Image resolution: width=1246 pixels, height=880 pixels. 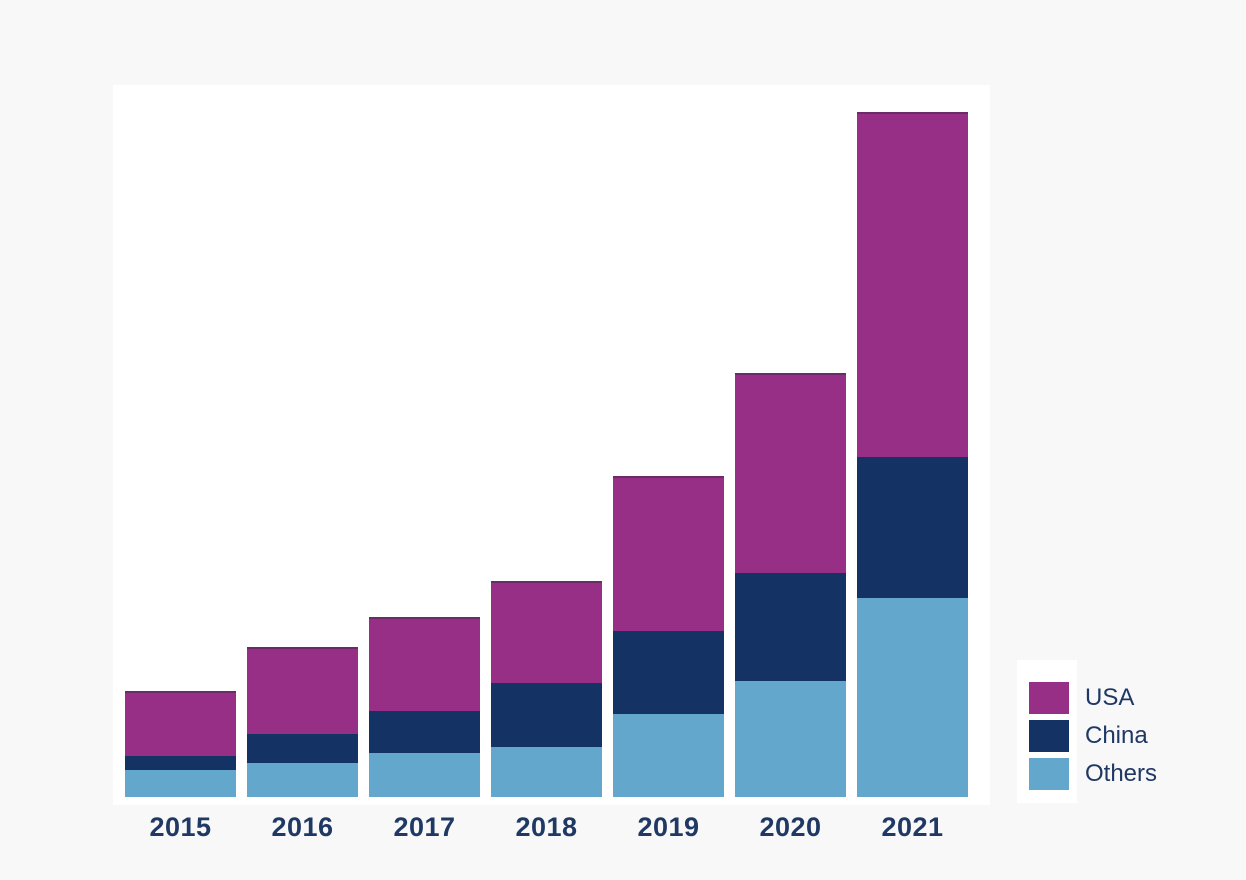 I want to click on bar-2019, so click(x=668, y=636).